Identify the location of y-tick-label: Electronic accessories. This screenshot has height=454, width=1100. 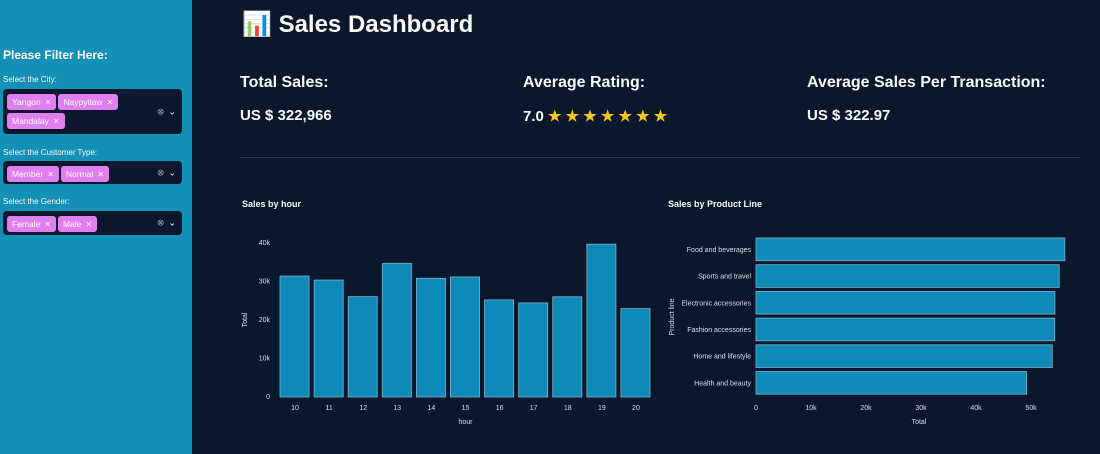
(716, 303).